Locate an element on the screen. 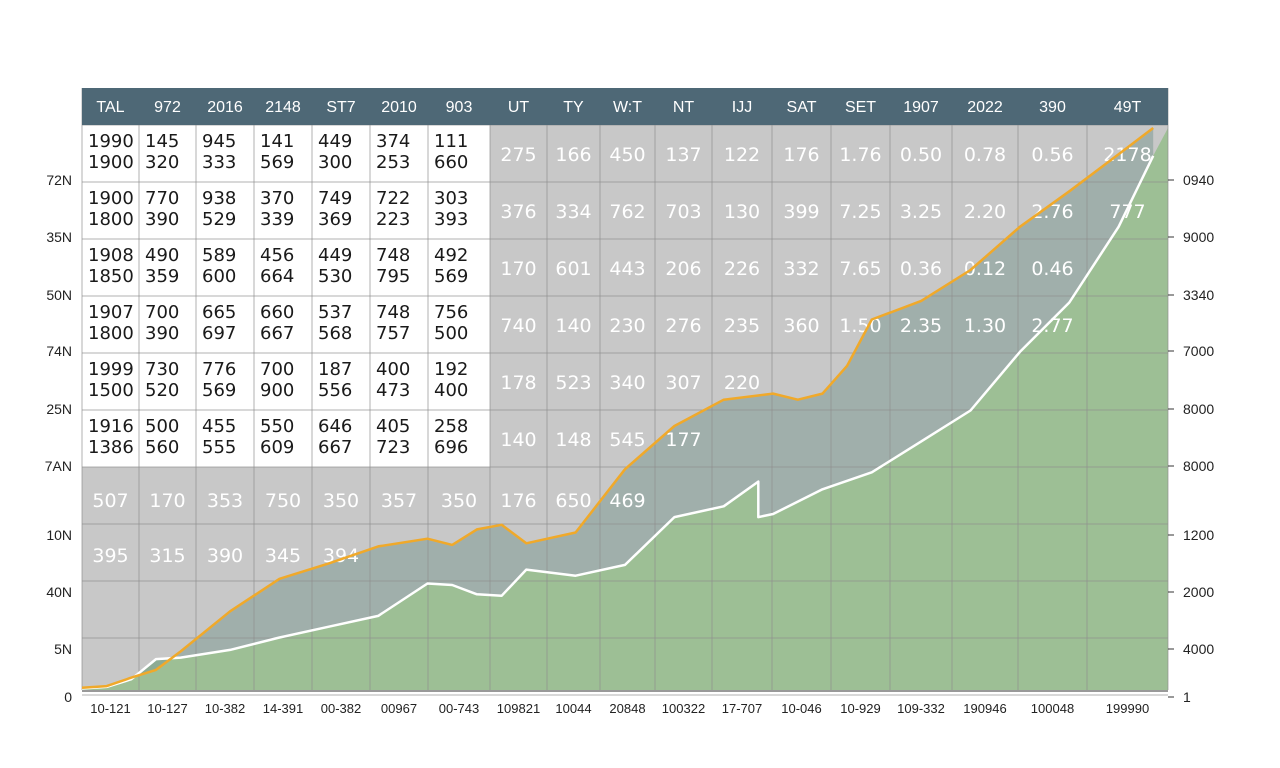 The height and width of the screenshot is (768, 1280). header-cell: ST7 is located at coordinates (340, 107).